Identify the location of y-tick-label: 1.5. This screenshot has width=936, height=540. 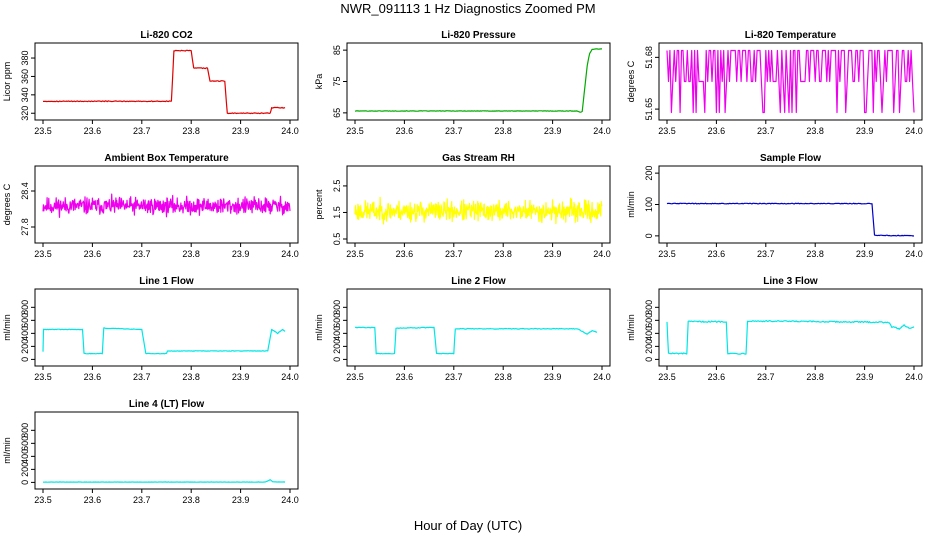
(337, 212).